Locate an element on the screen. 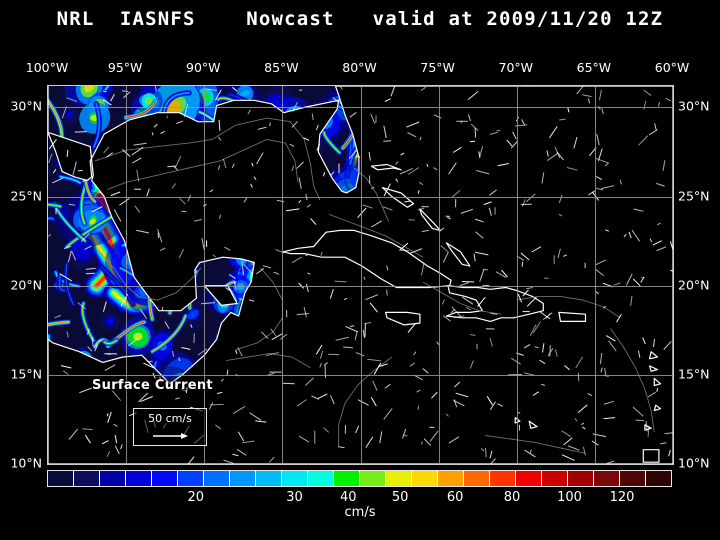 This screenshot has height=540, width=720. colorbar-tick-50: 50 is located at coordinates (400, 497).